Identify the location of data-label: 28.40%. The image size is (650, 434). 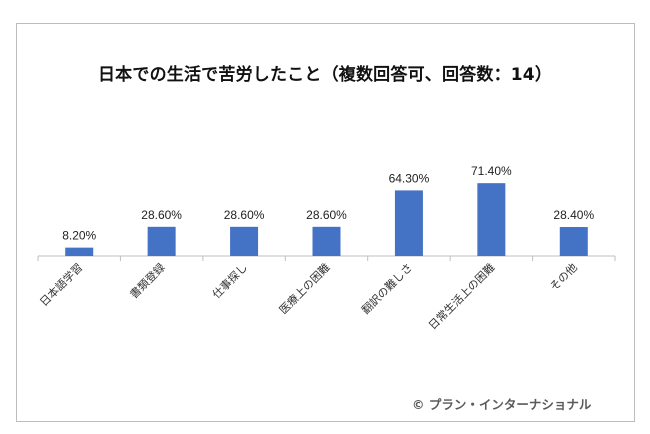
(573, 215).